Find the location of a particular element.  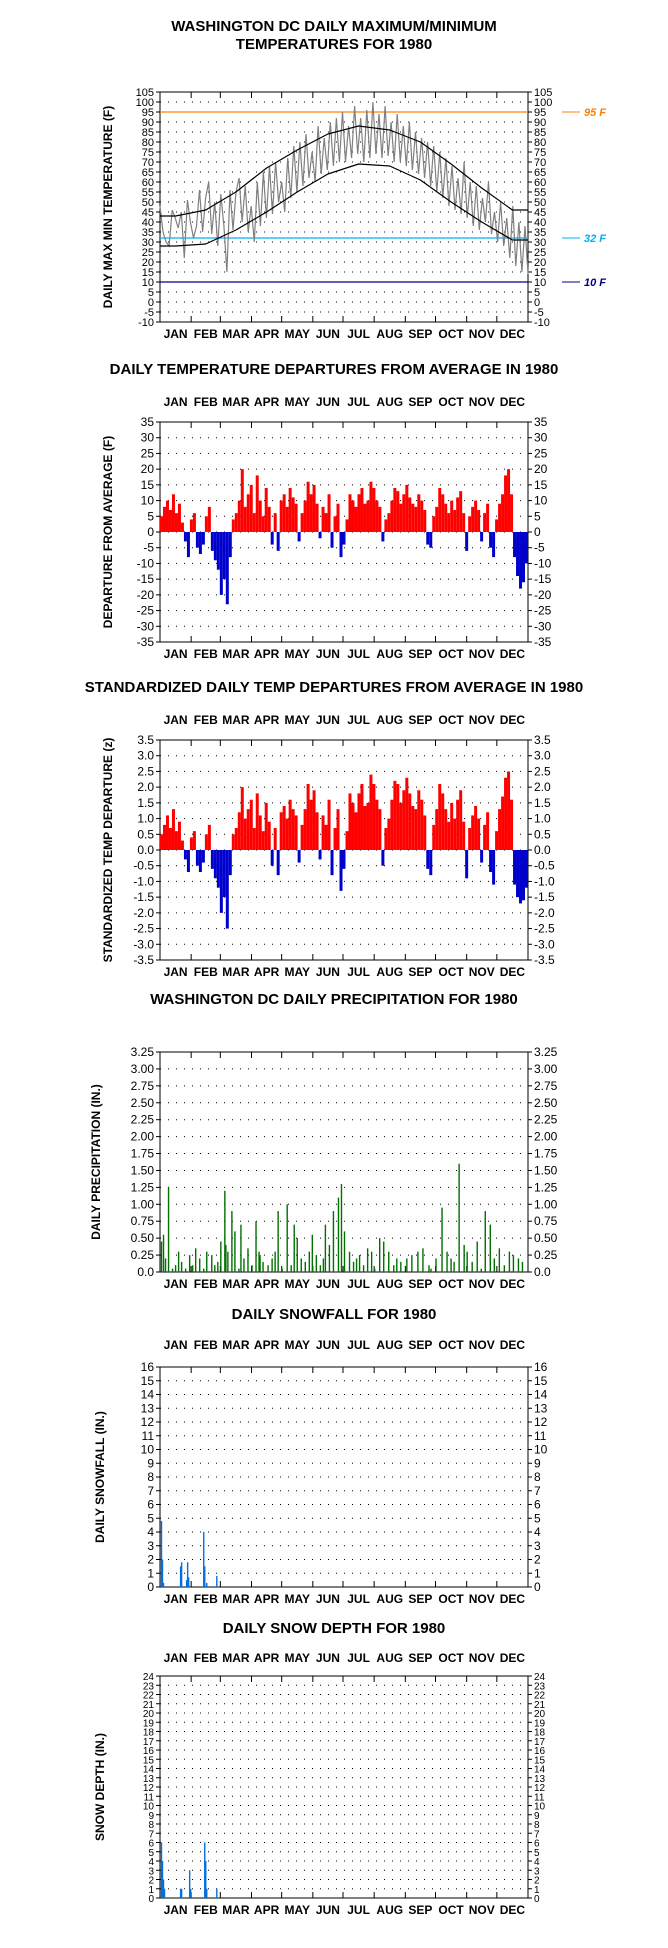

y-tick-label: 6 is located at coordinates (537, 1505).